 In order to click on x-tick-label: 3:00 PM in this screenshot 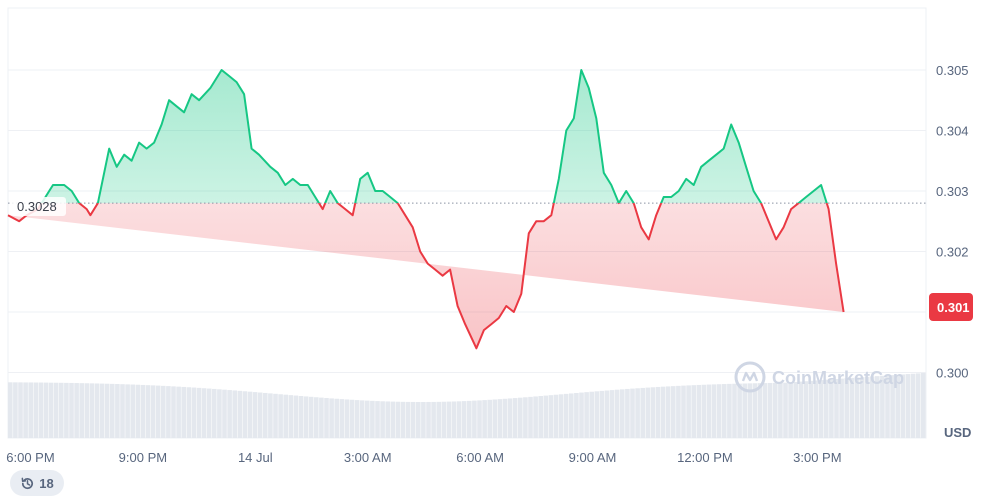, I will do `click(817, 457)`.